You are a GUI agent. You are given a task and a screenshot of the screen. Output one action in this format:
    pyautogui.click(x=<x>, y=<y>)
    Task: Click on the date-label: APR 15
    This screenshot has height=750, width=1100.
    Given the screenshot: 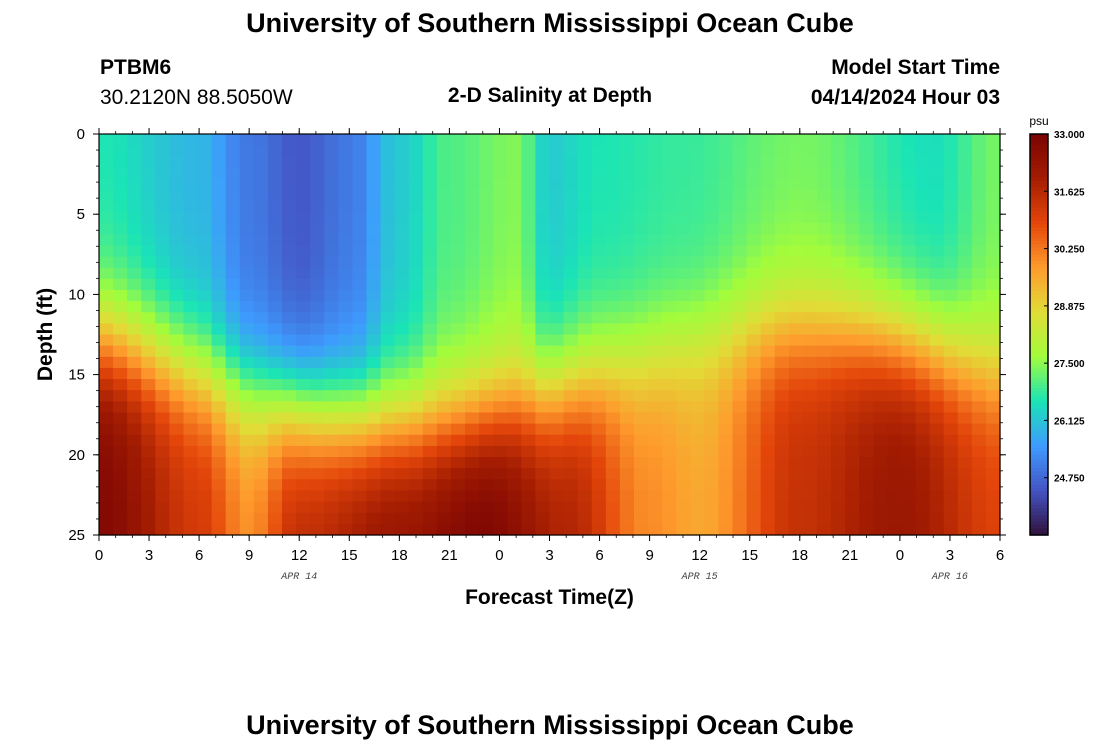 What is the action you would take?
    pyautogui.click(x=699, y=577)
    